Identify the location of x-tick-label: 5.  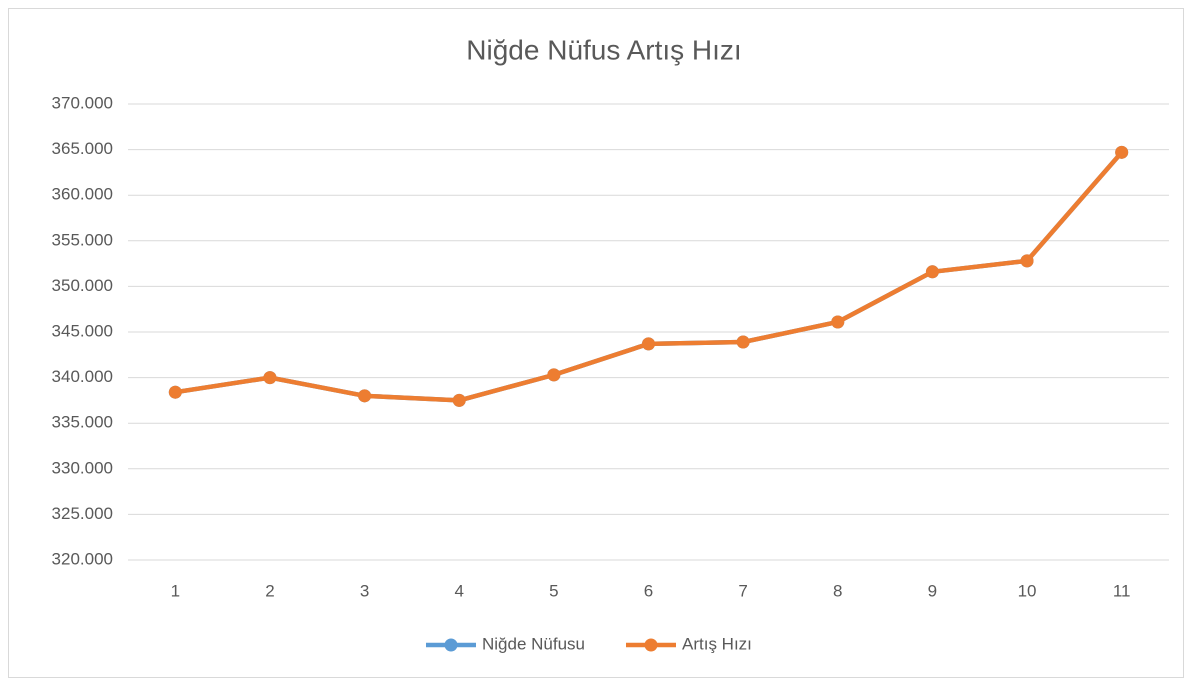
(553, 590).